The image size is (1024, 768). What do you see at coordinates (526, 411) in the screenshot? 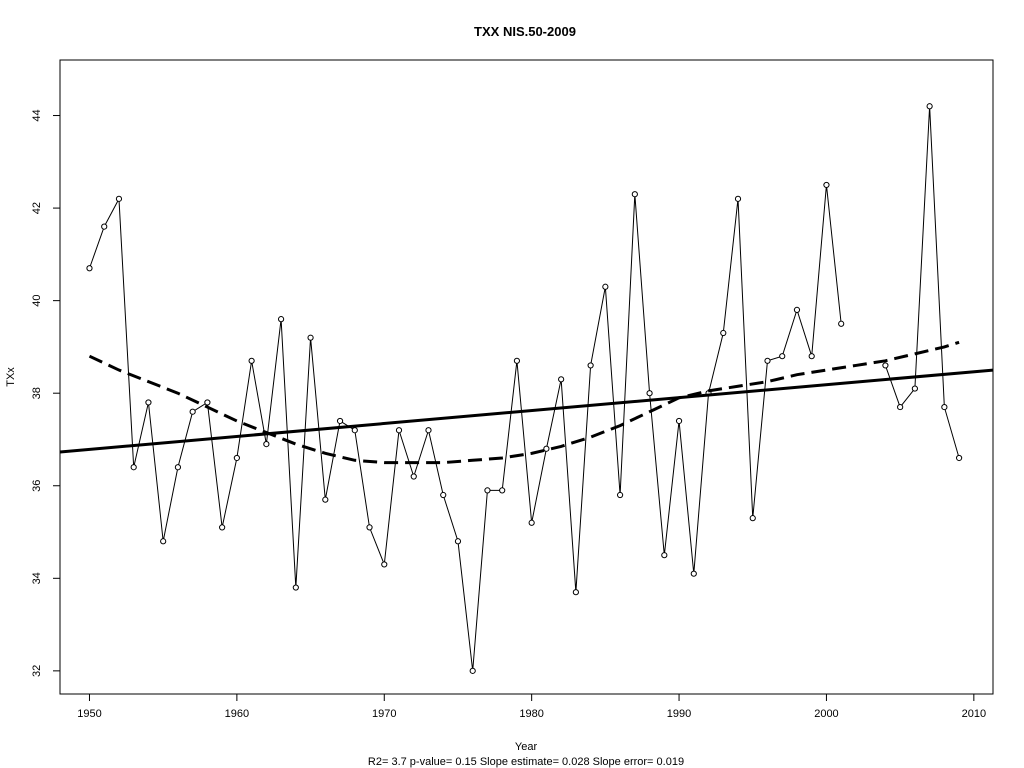
I see `regression-line` at bounding box center [526, 411].